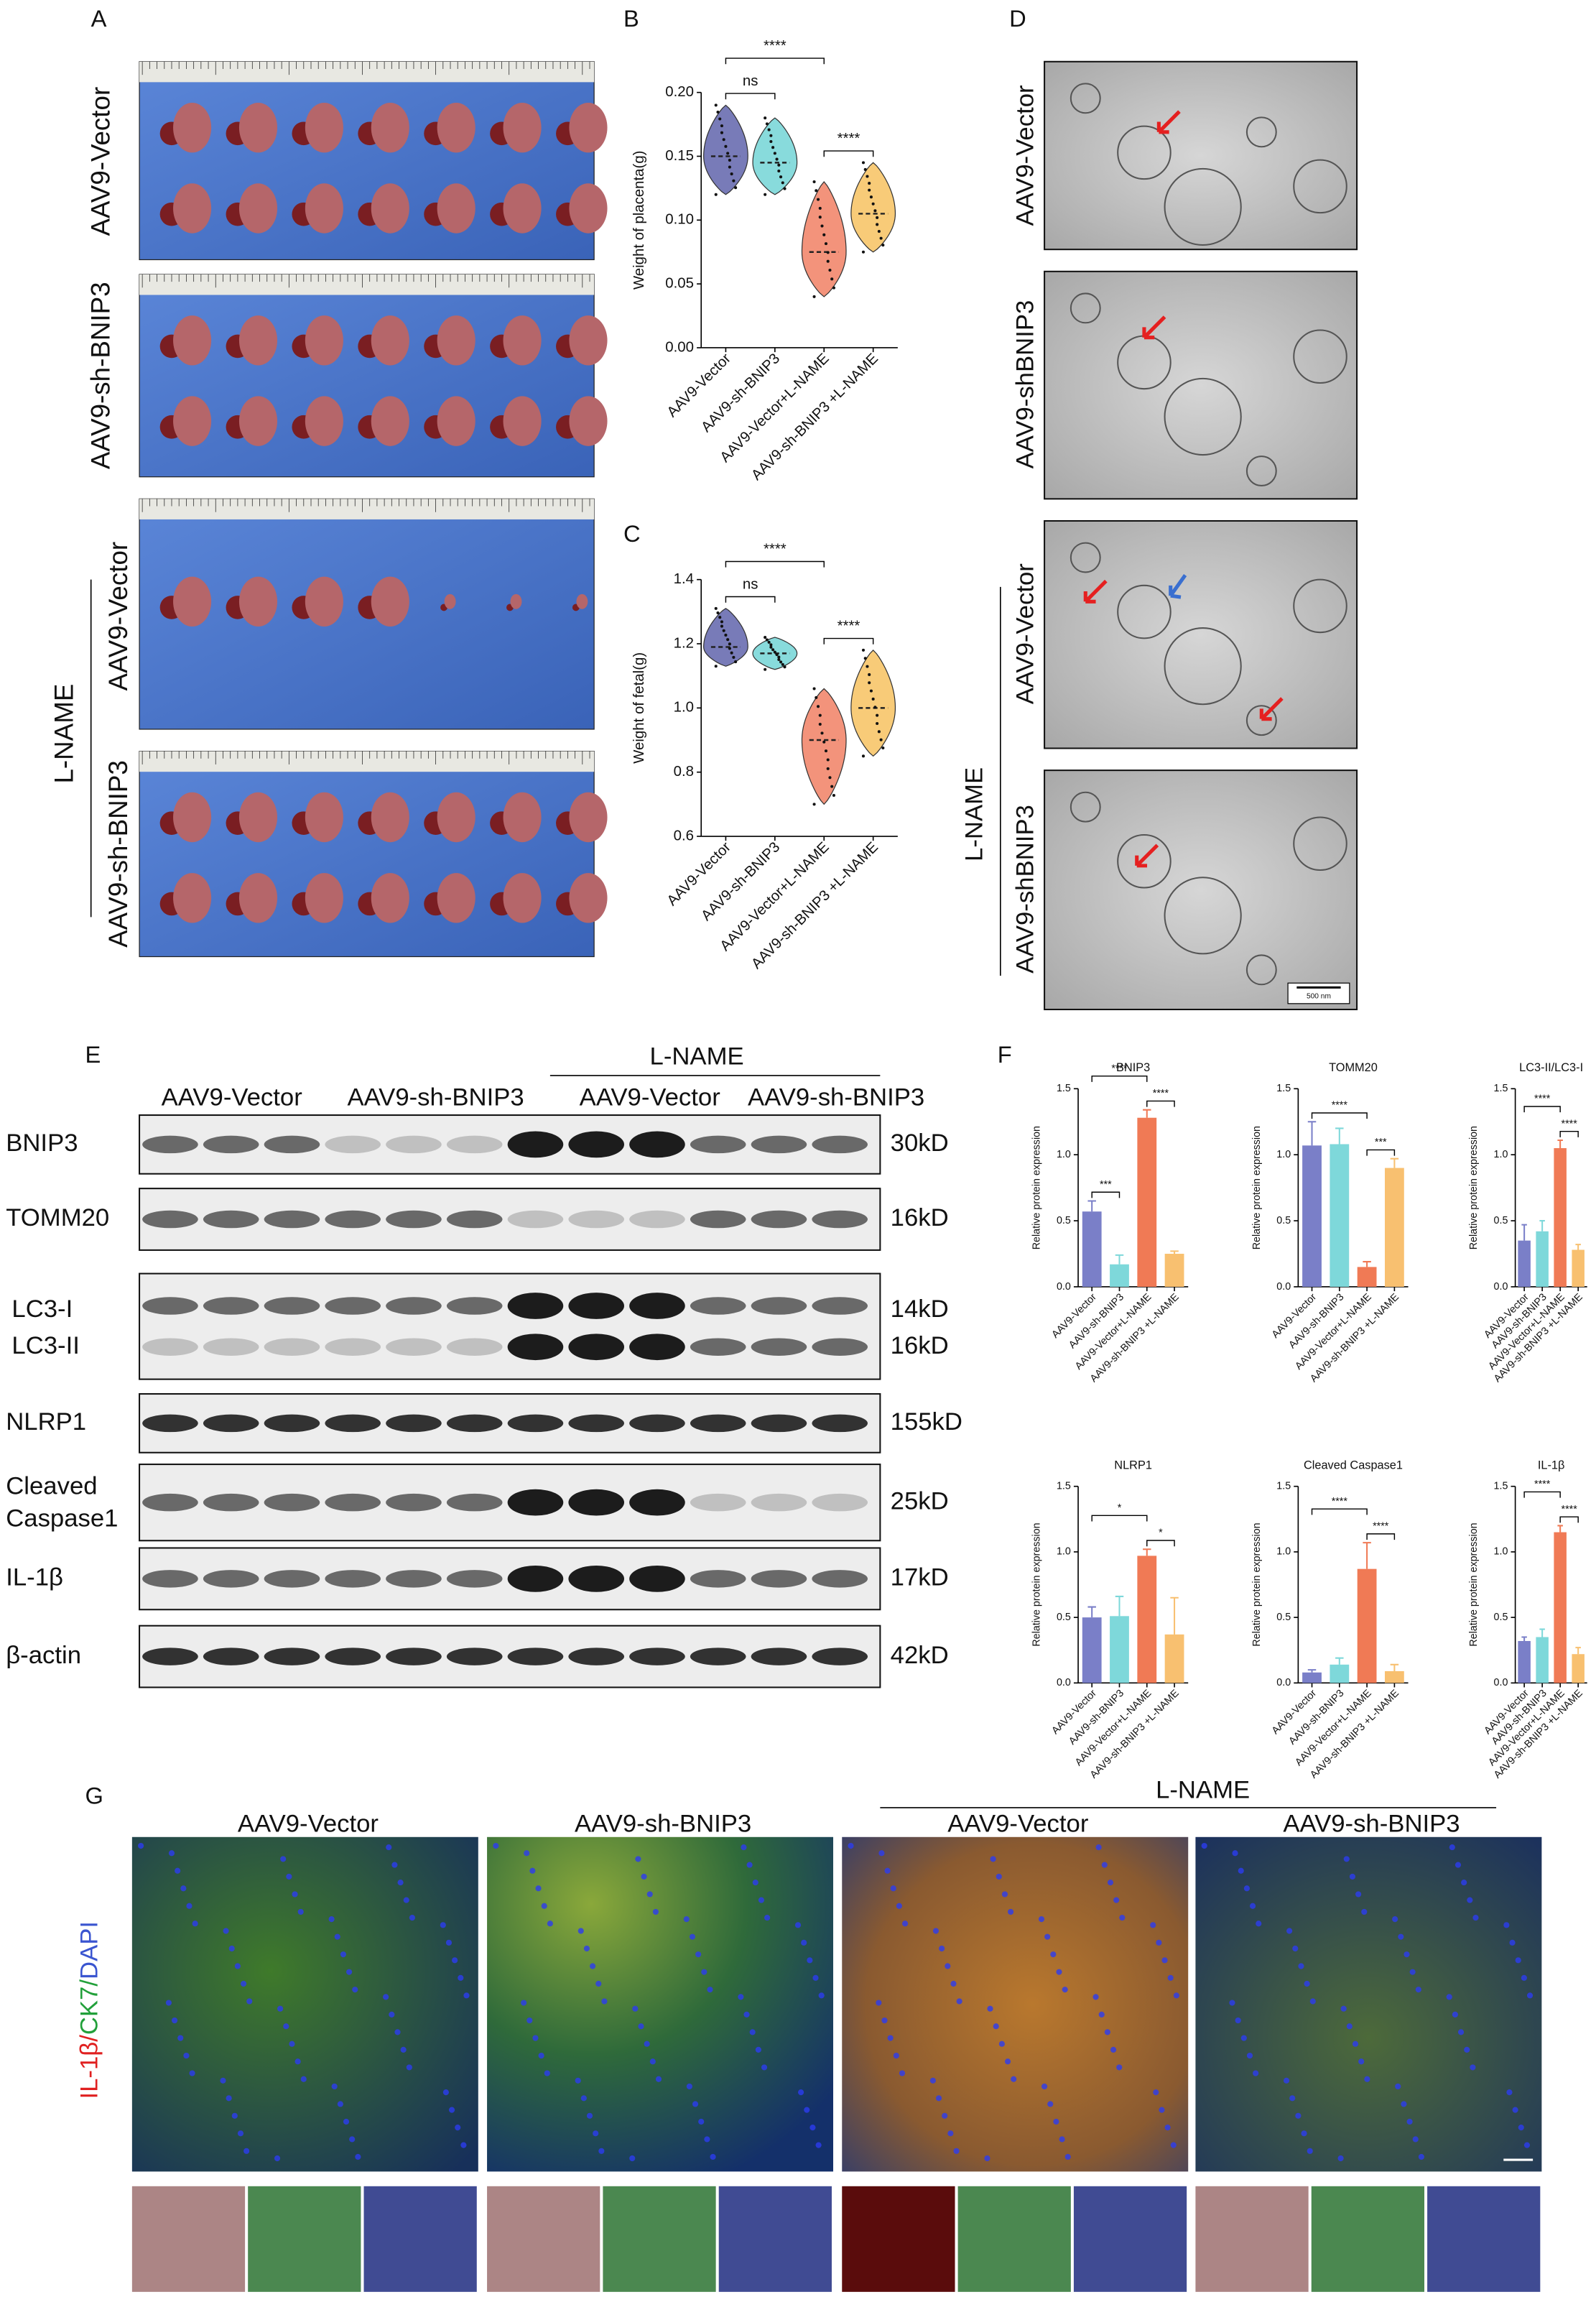 The width and height of the screenshot is (1596, 2297). I want to click on arrow, so click(1154, 328).